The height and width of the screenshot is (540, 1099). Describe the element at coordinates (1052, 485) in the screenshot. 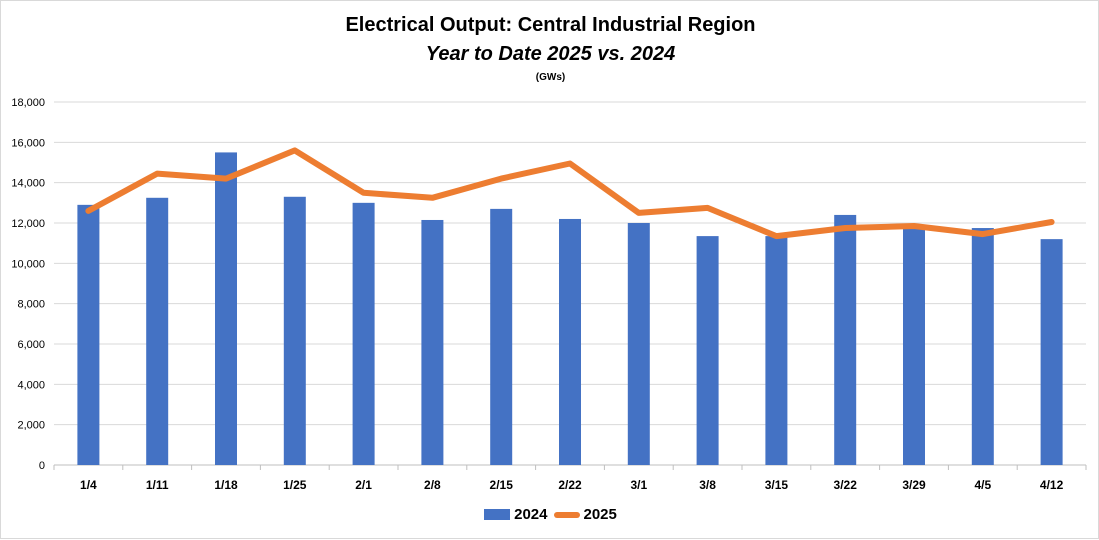

I see `x-tick-label: 4/12` at that location.